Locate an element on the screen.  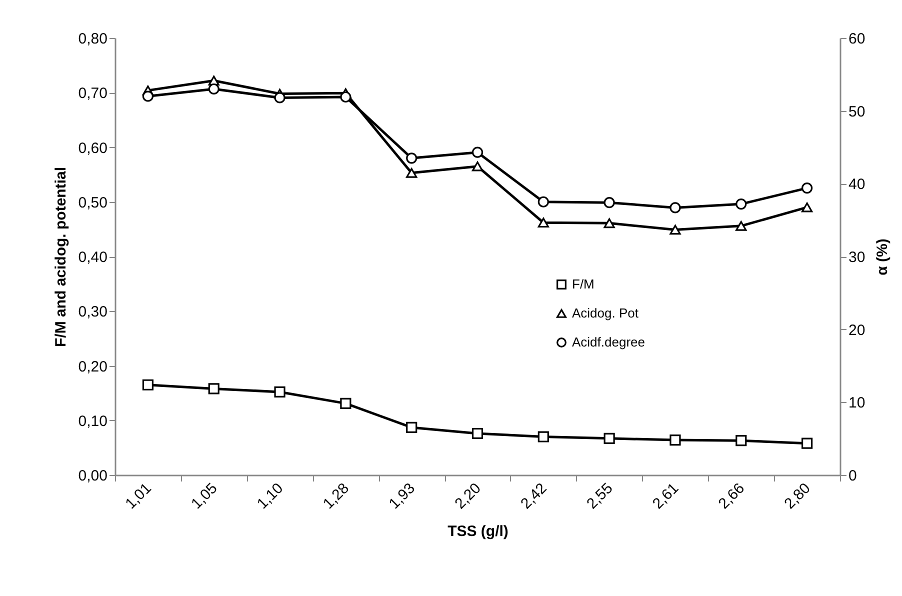
legend-label: Acidf.degree is located at coordinates (608, 342).